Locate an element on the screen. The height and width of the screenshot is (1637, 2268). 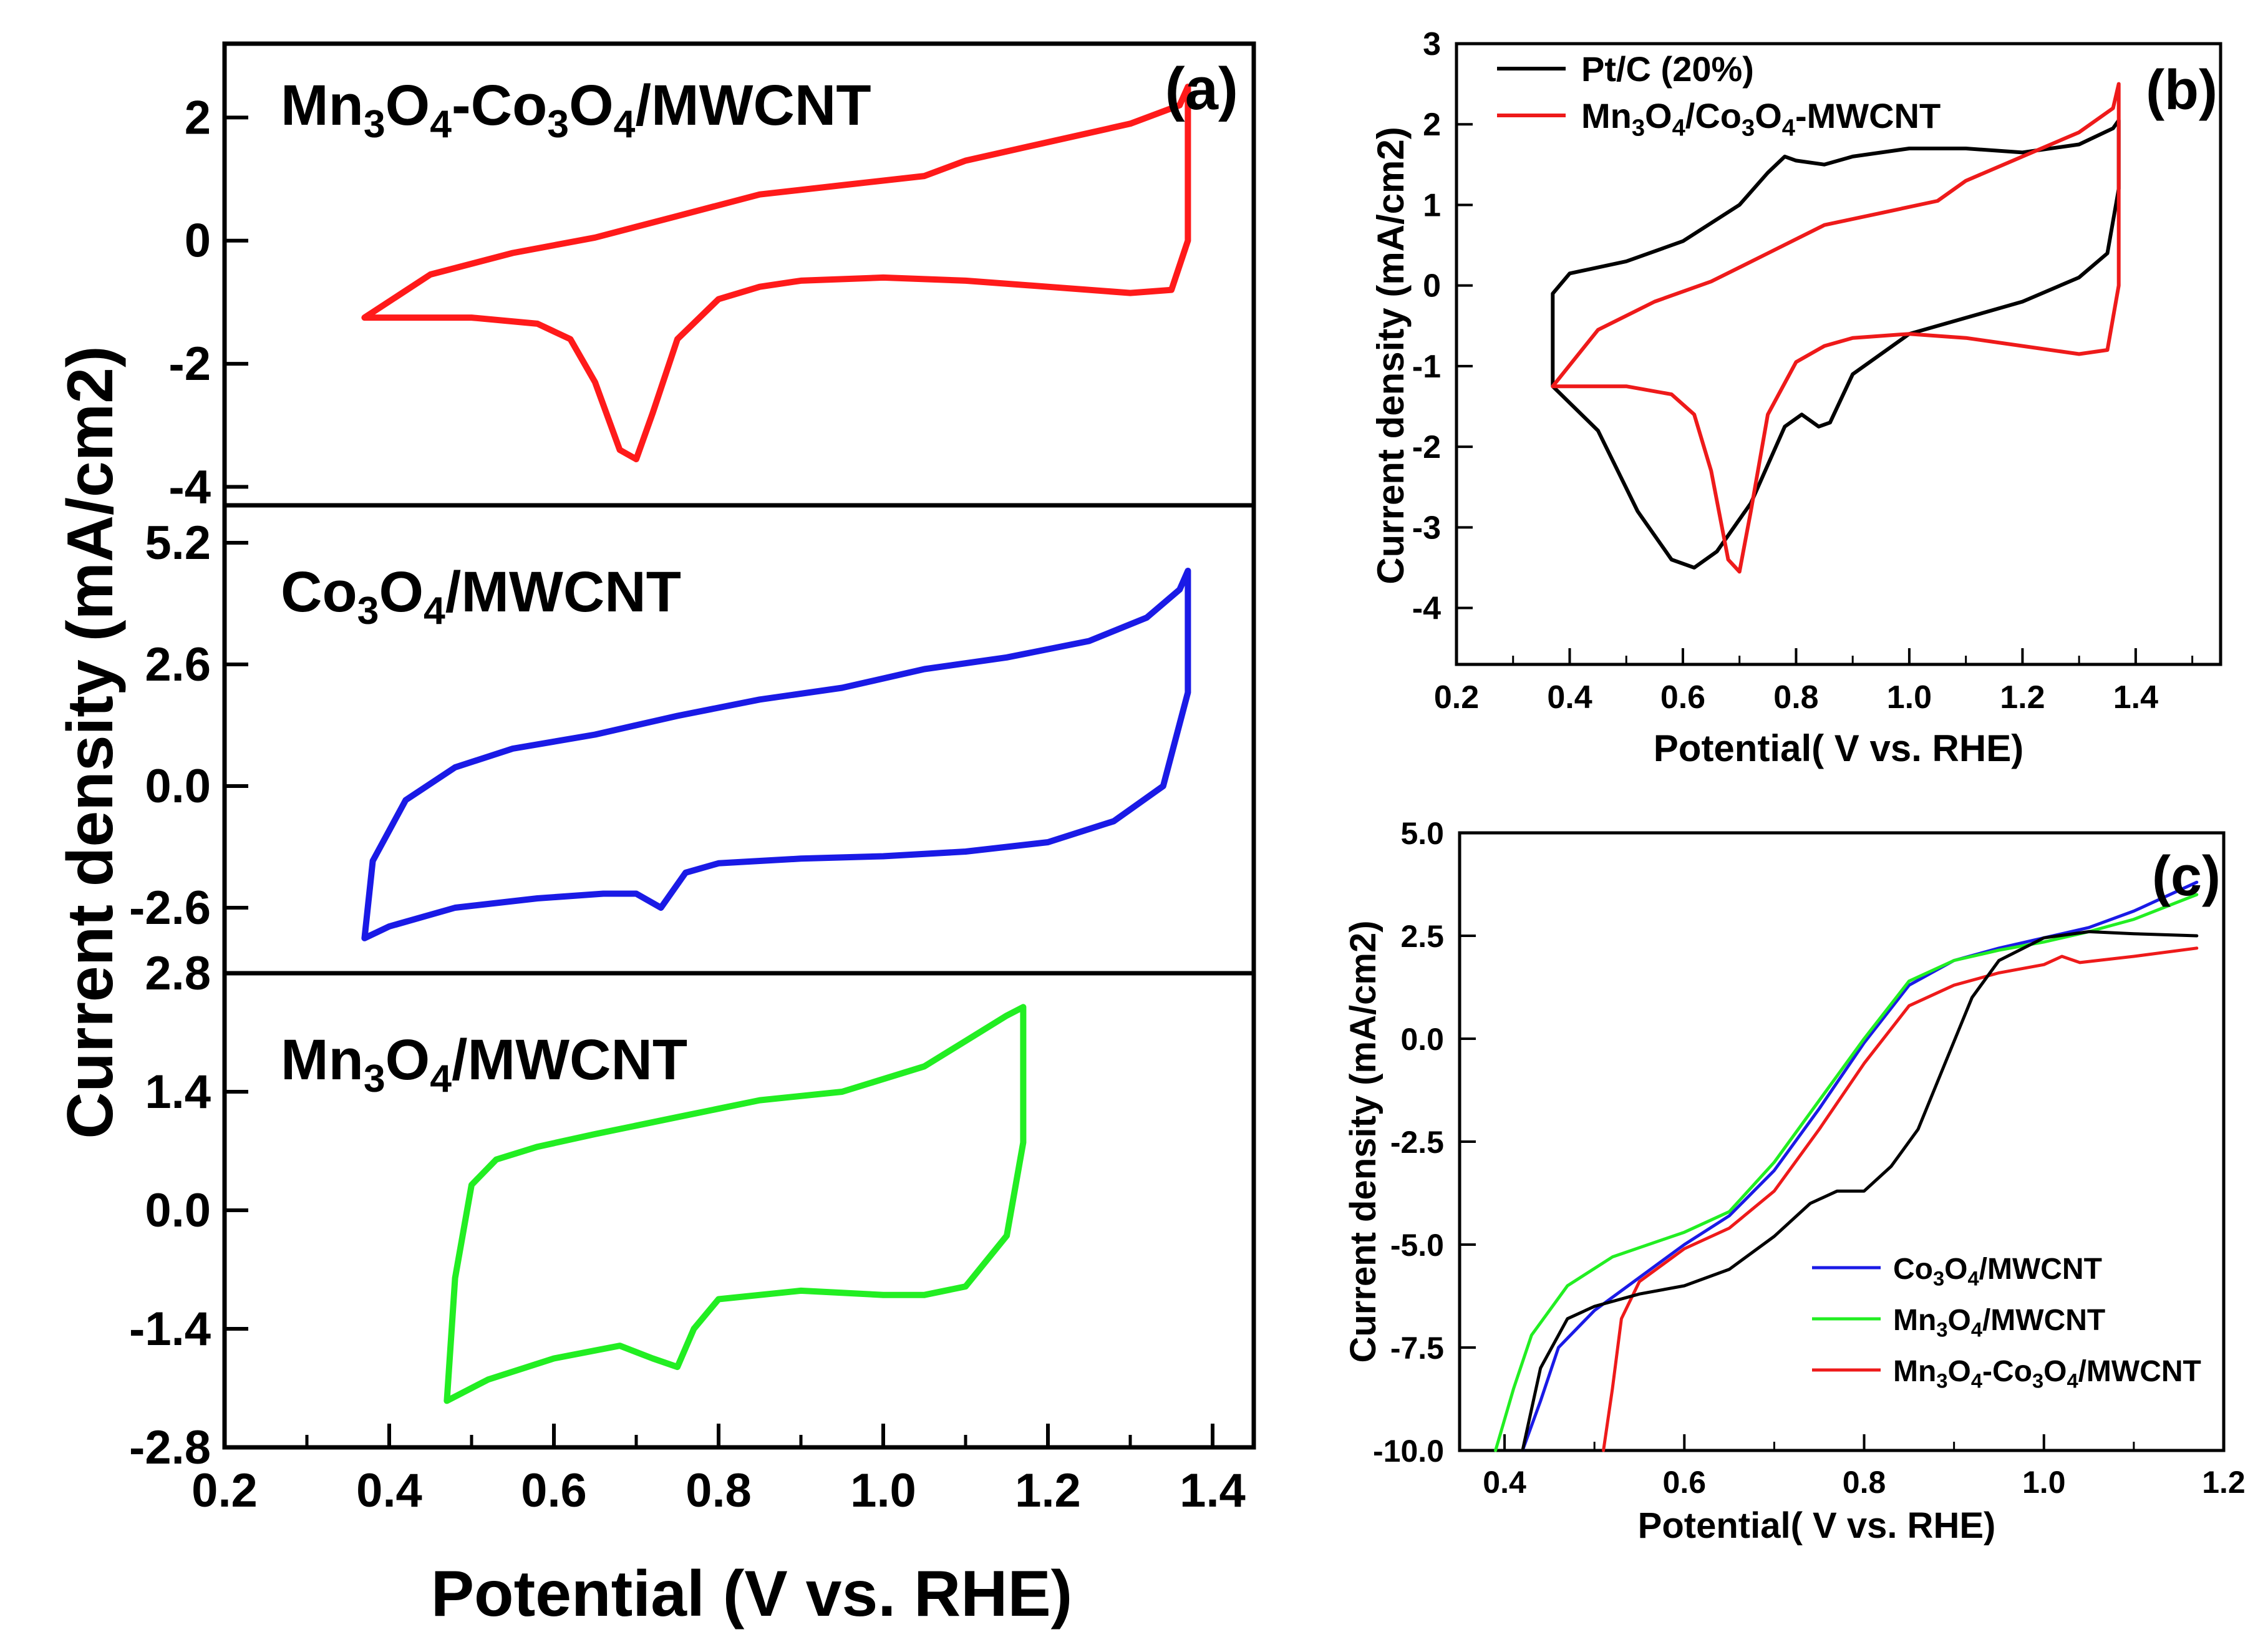
y-tick-label: -7.5 is located at coordinates (1417, 1348).